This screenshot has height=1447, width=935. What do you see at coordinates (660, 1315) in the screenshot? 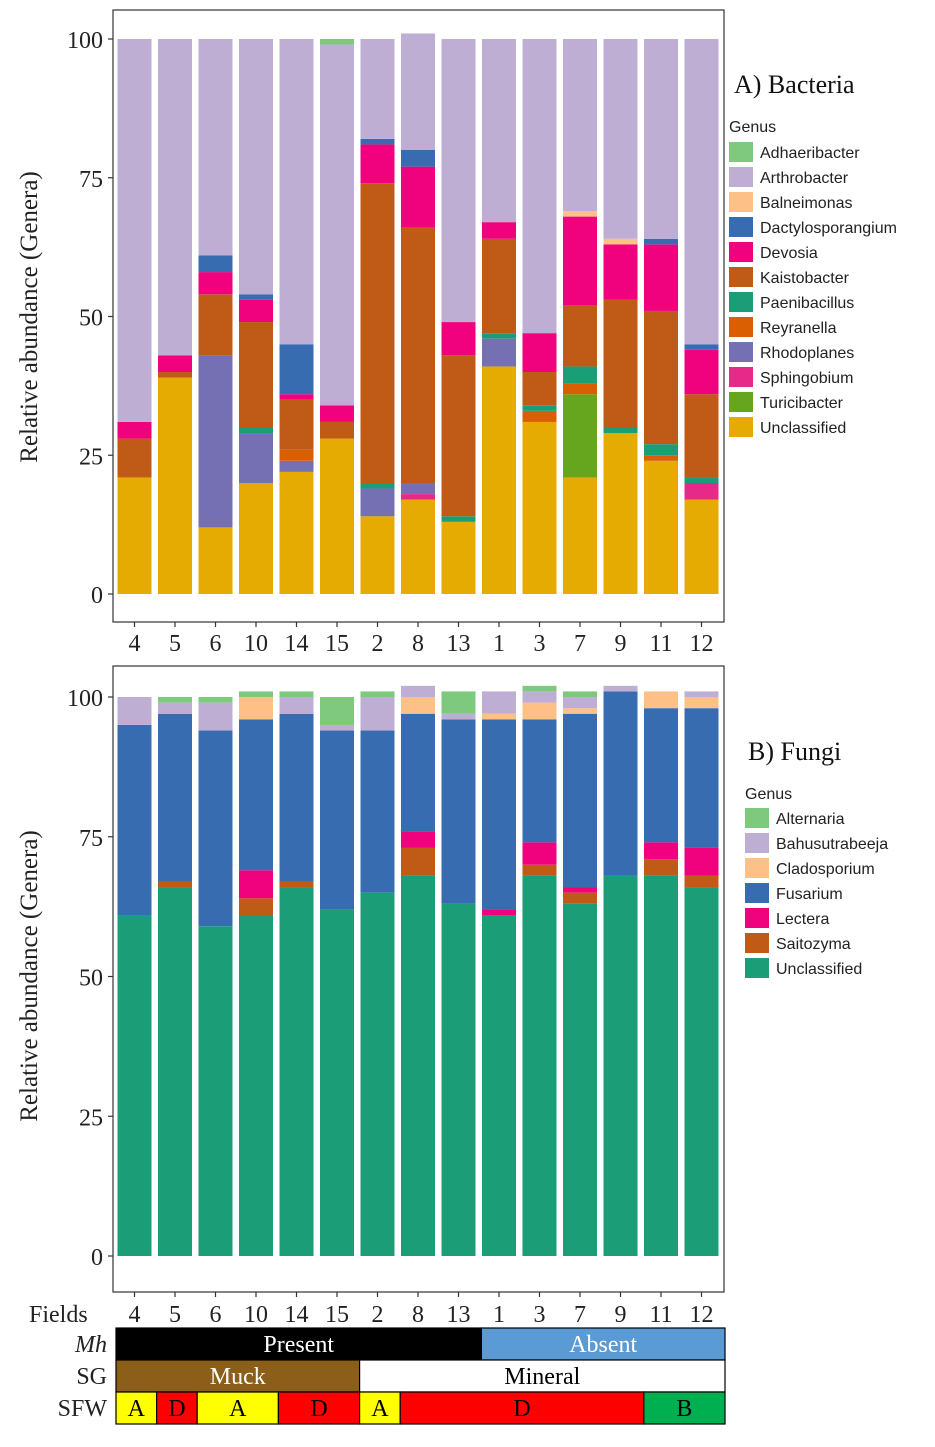
I see `fungi-xtick-label: 11` at bounding box center [660, 1315].